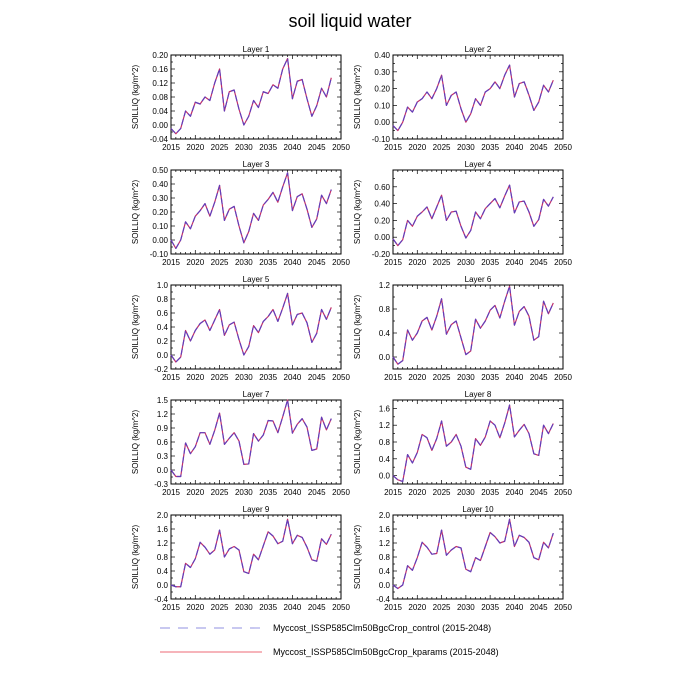 This screenshot has height=700, width=700. What do you see at coordinates (382, 204) in the screenshot?
I see `y-tick-label: 0.40` at bounding box center [382, 204].